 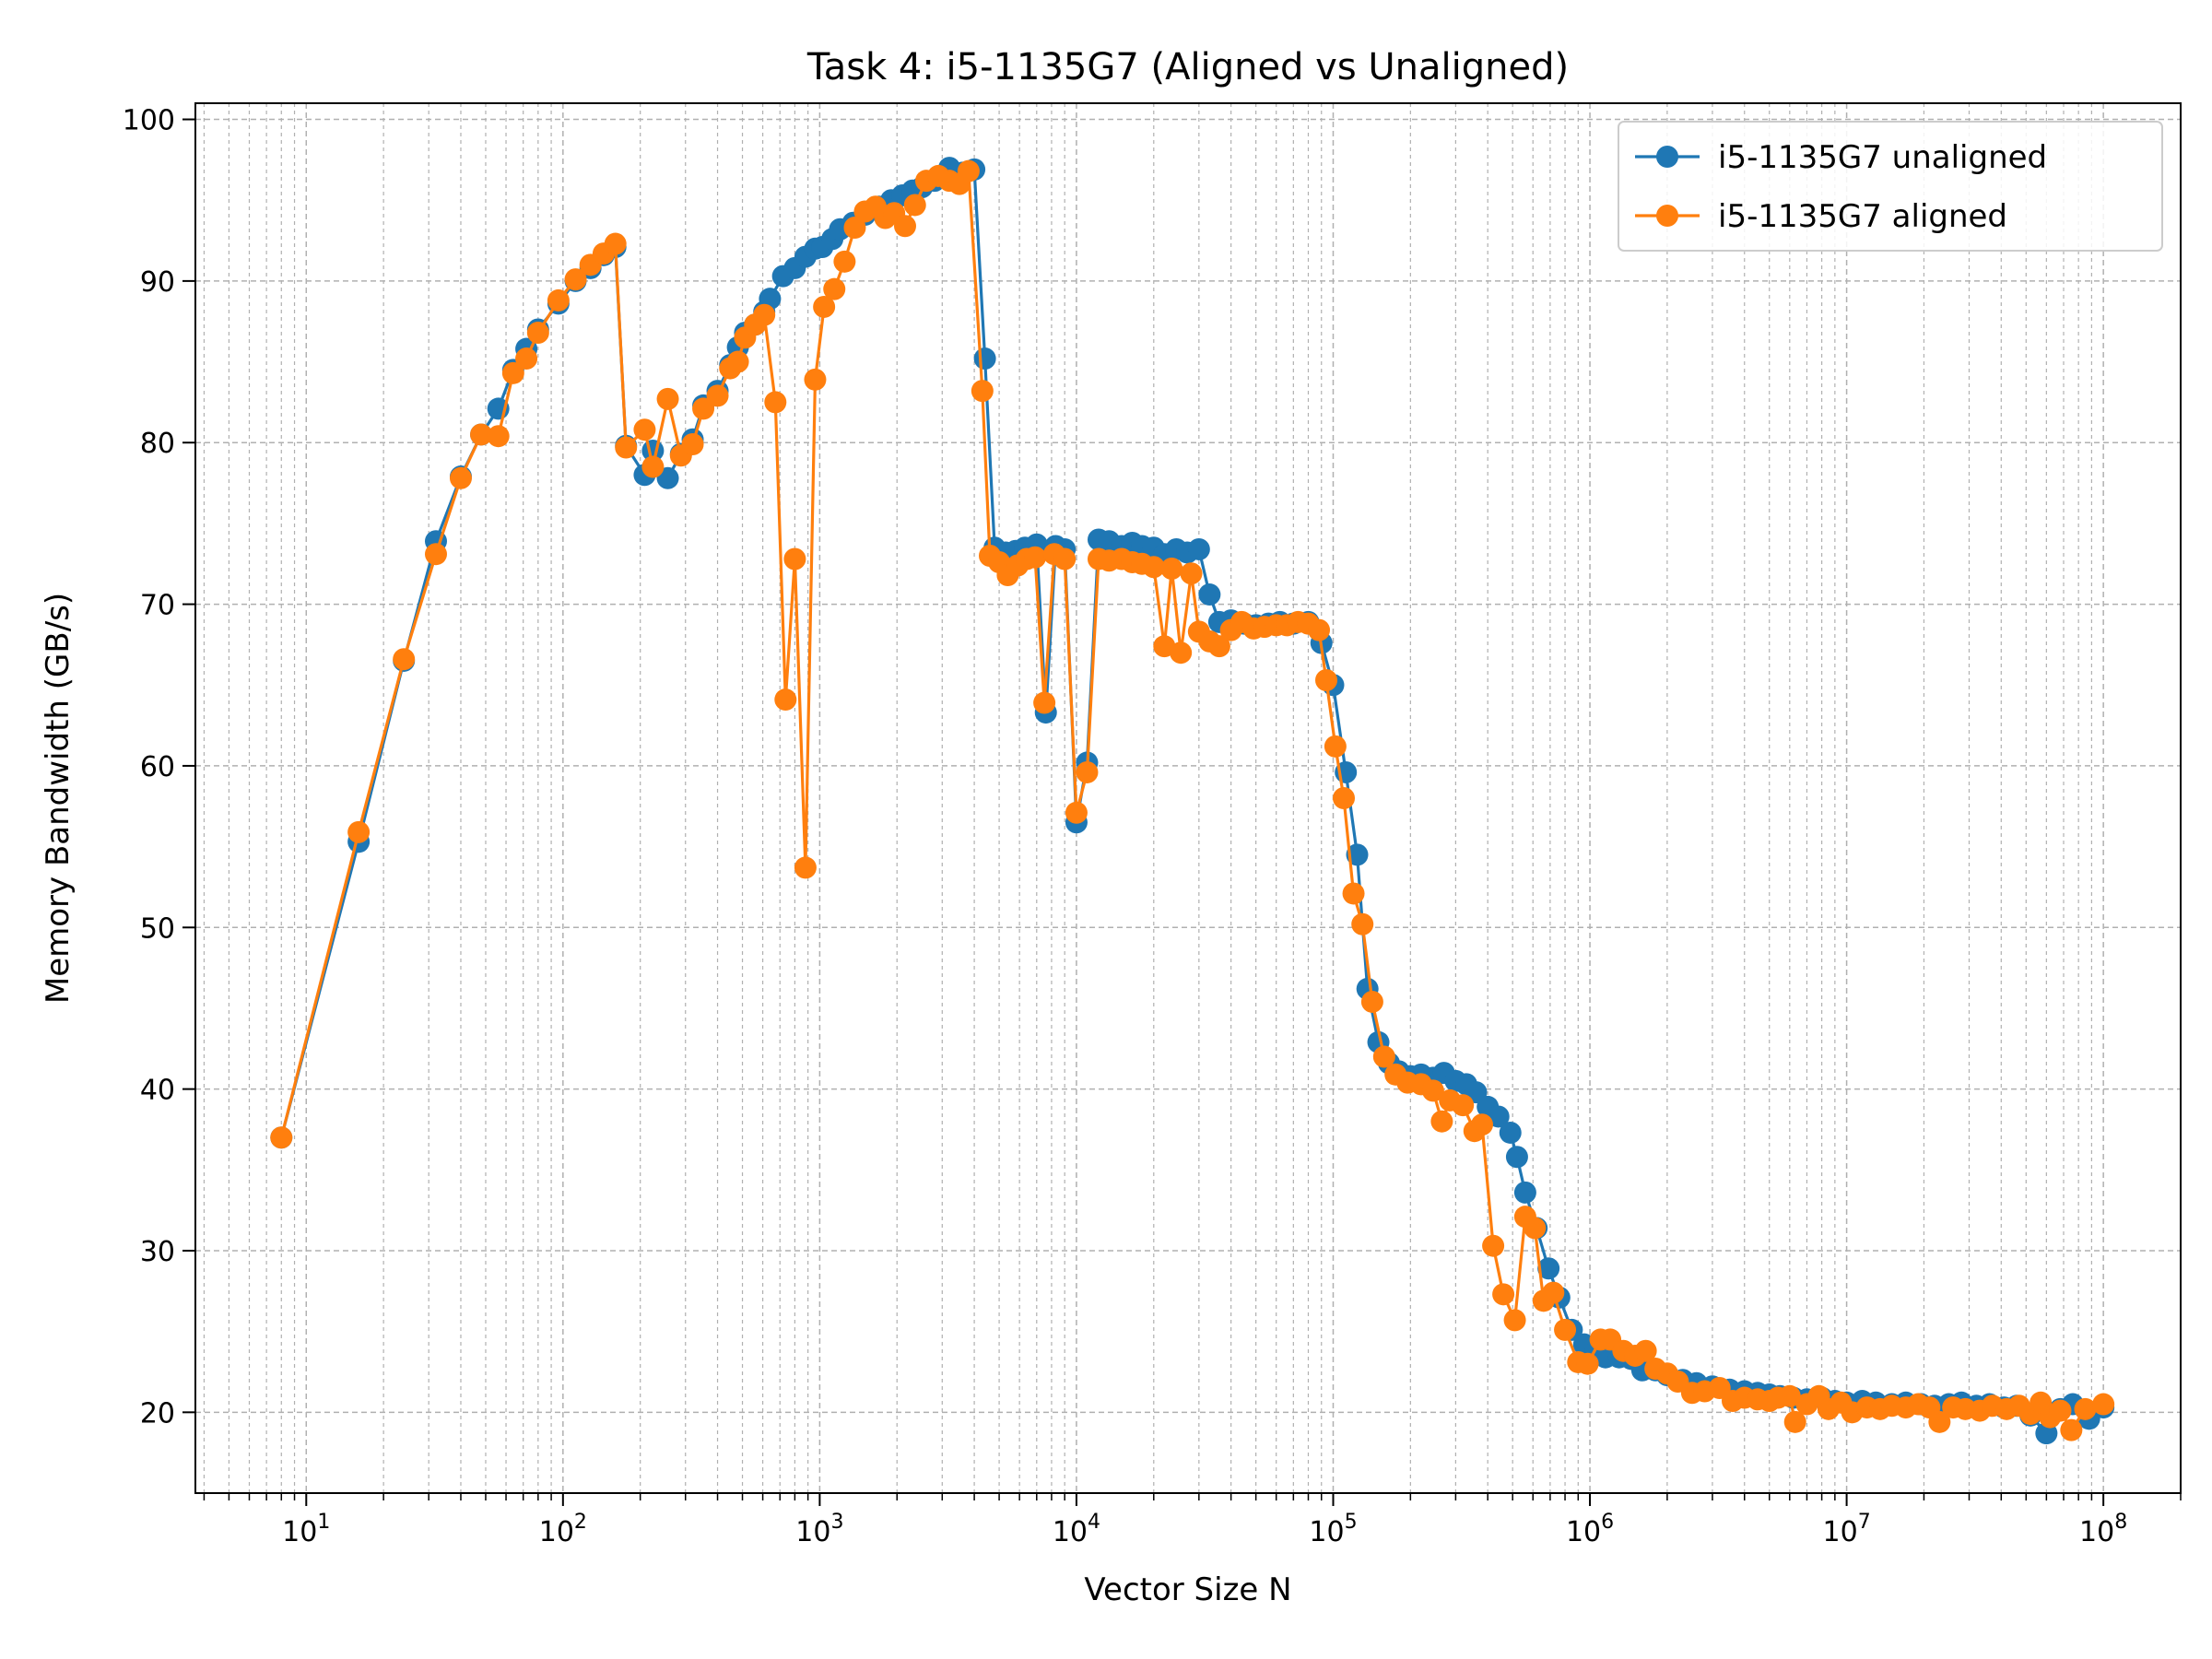 I want to click on legend-entry-label: i5-1135G7 aligned, so click(x=1862, y=216).